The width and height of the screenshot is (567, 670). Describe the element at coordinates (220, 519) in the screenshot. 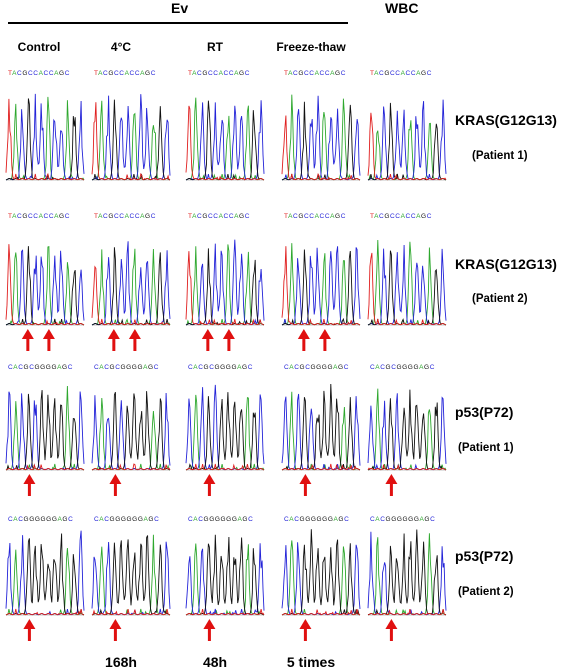

I see `sequence-text: CACGGGGGGAGC` at that location.